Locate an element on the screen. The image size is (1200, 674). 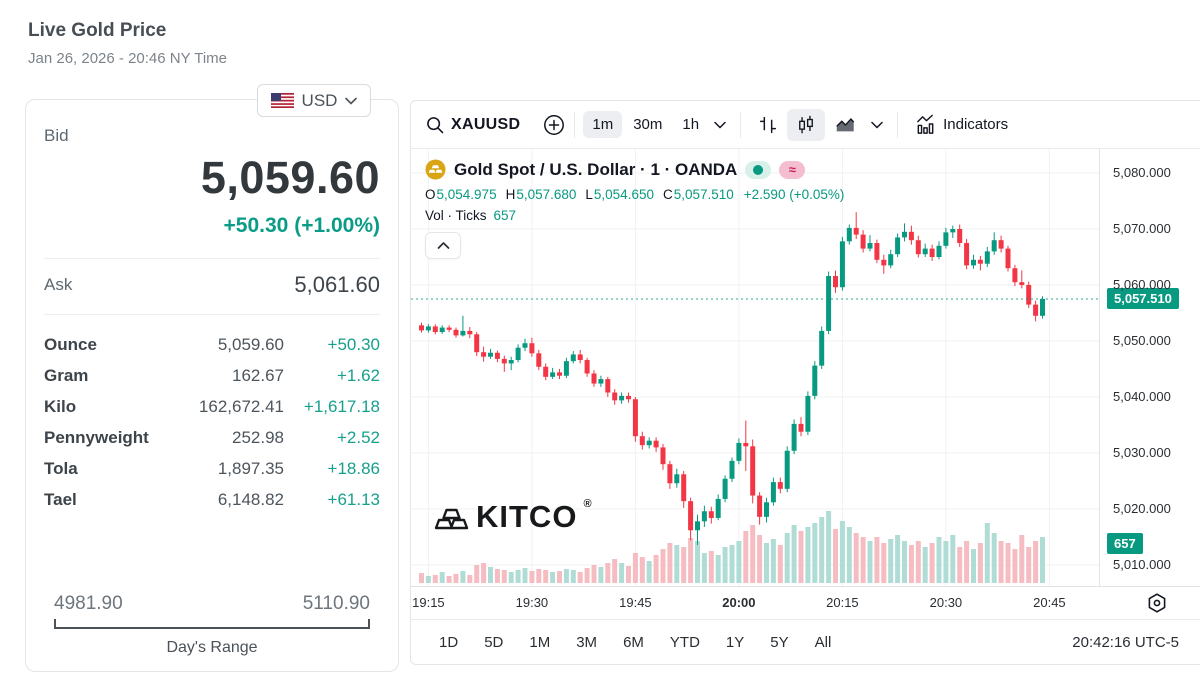
unit-change: +61.13 is located at coordinates (353, 499).